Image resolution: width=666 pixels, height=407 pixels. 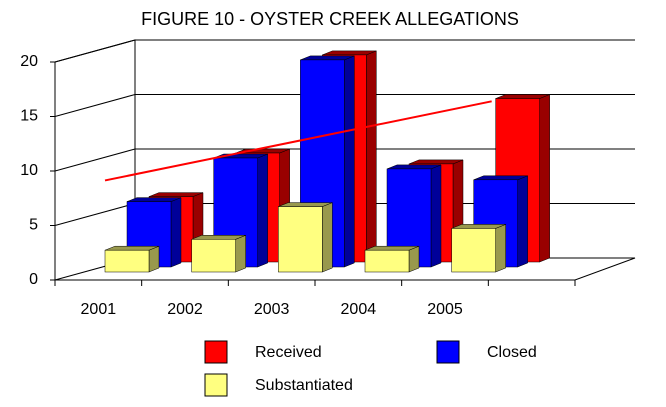 I want to click on x-tick-label: 2002, so click(x=185, y=309).